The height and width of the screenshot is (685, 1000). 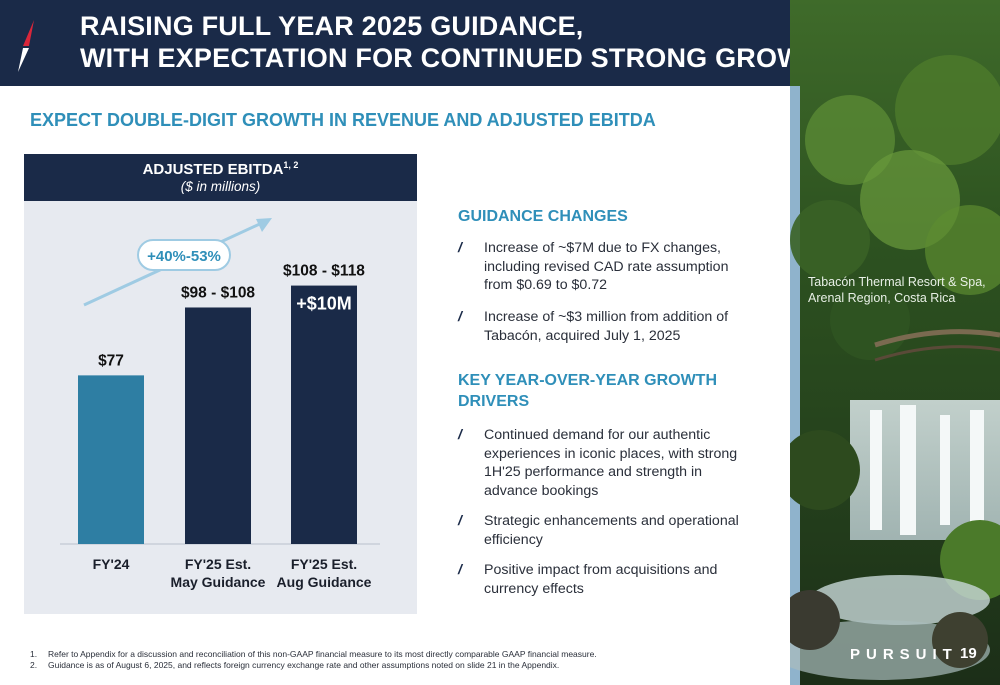 I want to click on bullet-line: Increase of ~$3 million from addition of, so click(x=606, y=317).